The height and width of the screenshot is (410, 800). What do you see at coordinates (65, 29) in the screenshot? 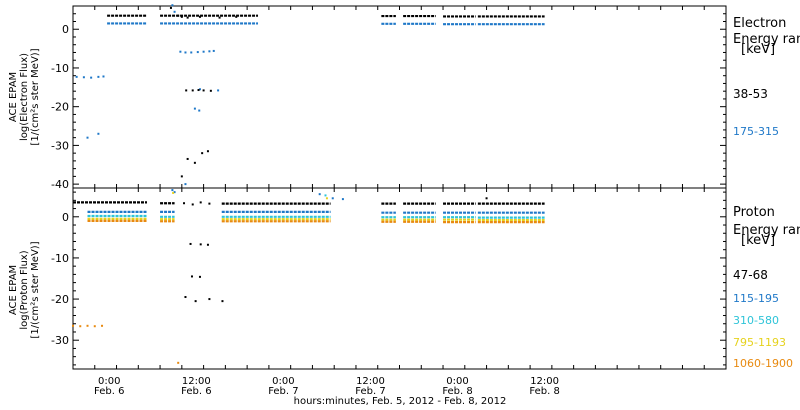
I see `electron-ytick-label: 0` at bounding box center [65, 29].